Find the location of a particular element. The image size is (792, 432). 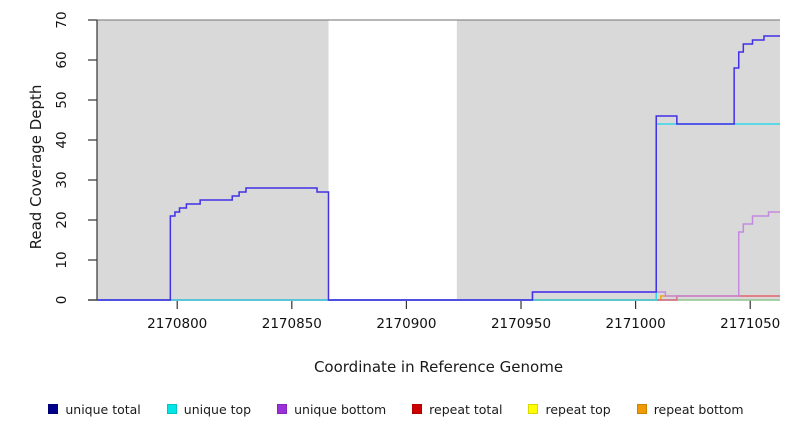

legend-label: repeat bottom is located at coordinates (698, 409).